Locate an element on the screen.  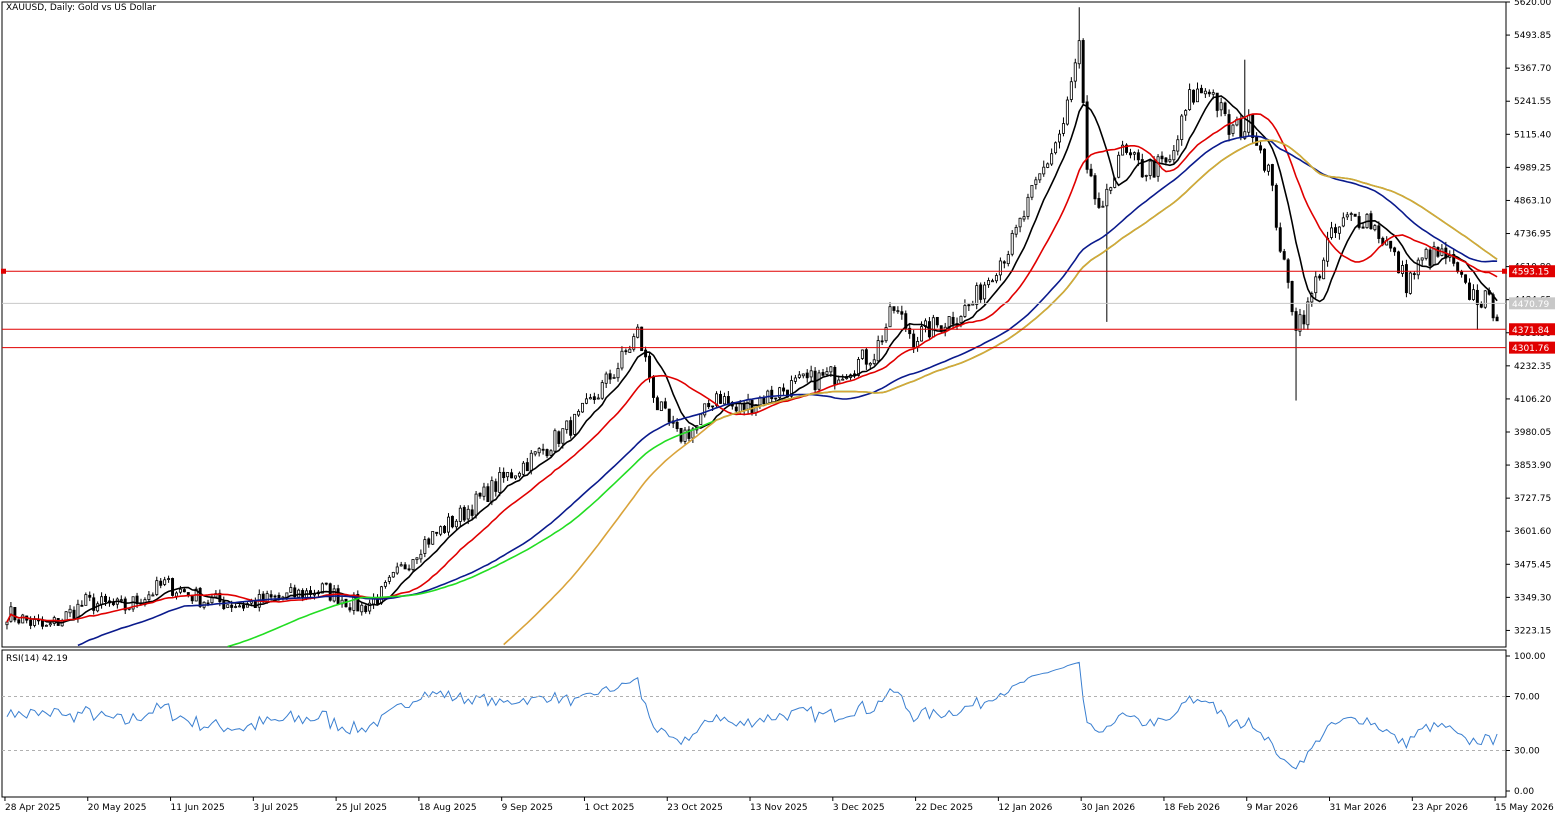
price-tick-label: 4736.95 is located at coordinates (1532, 235).